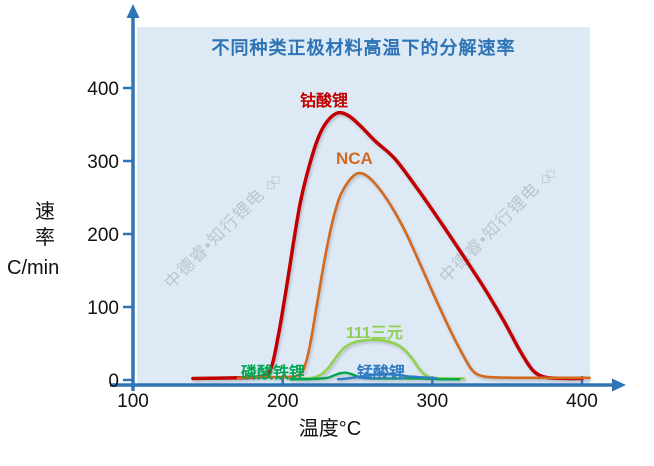  Describe the element at coordinates (381, 373) in the screenshot. I see `series-label-lmo: 锰酸锂` at that location.